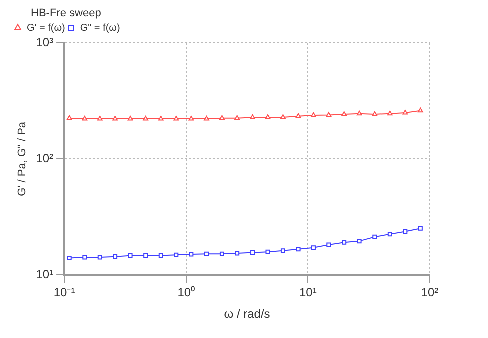 This screenshot has width=488, height=338. I want to click on x-tick-label: 10⁻¹, so click(65, 293).